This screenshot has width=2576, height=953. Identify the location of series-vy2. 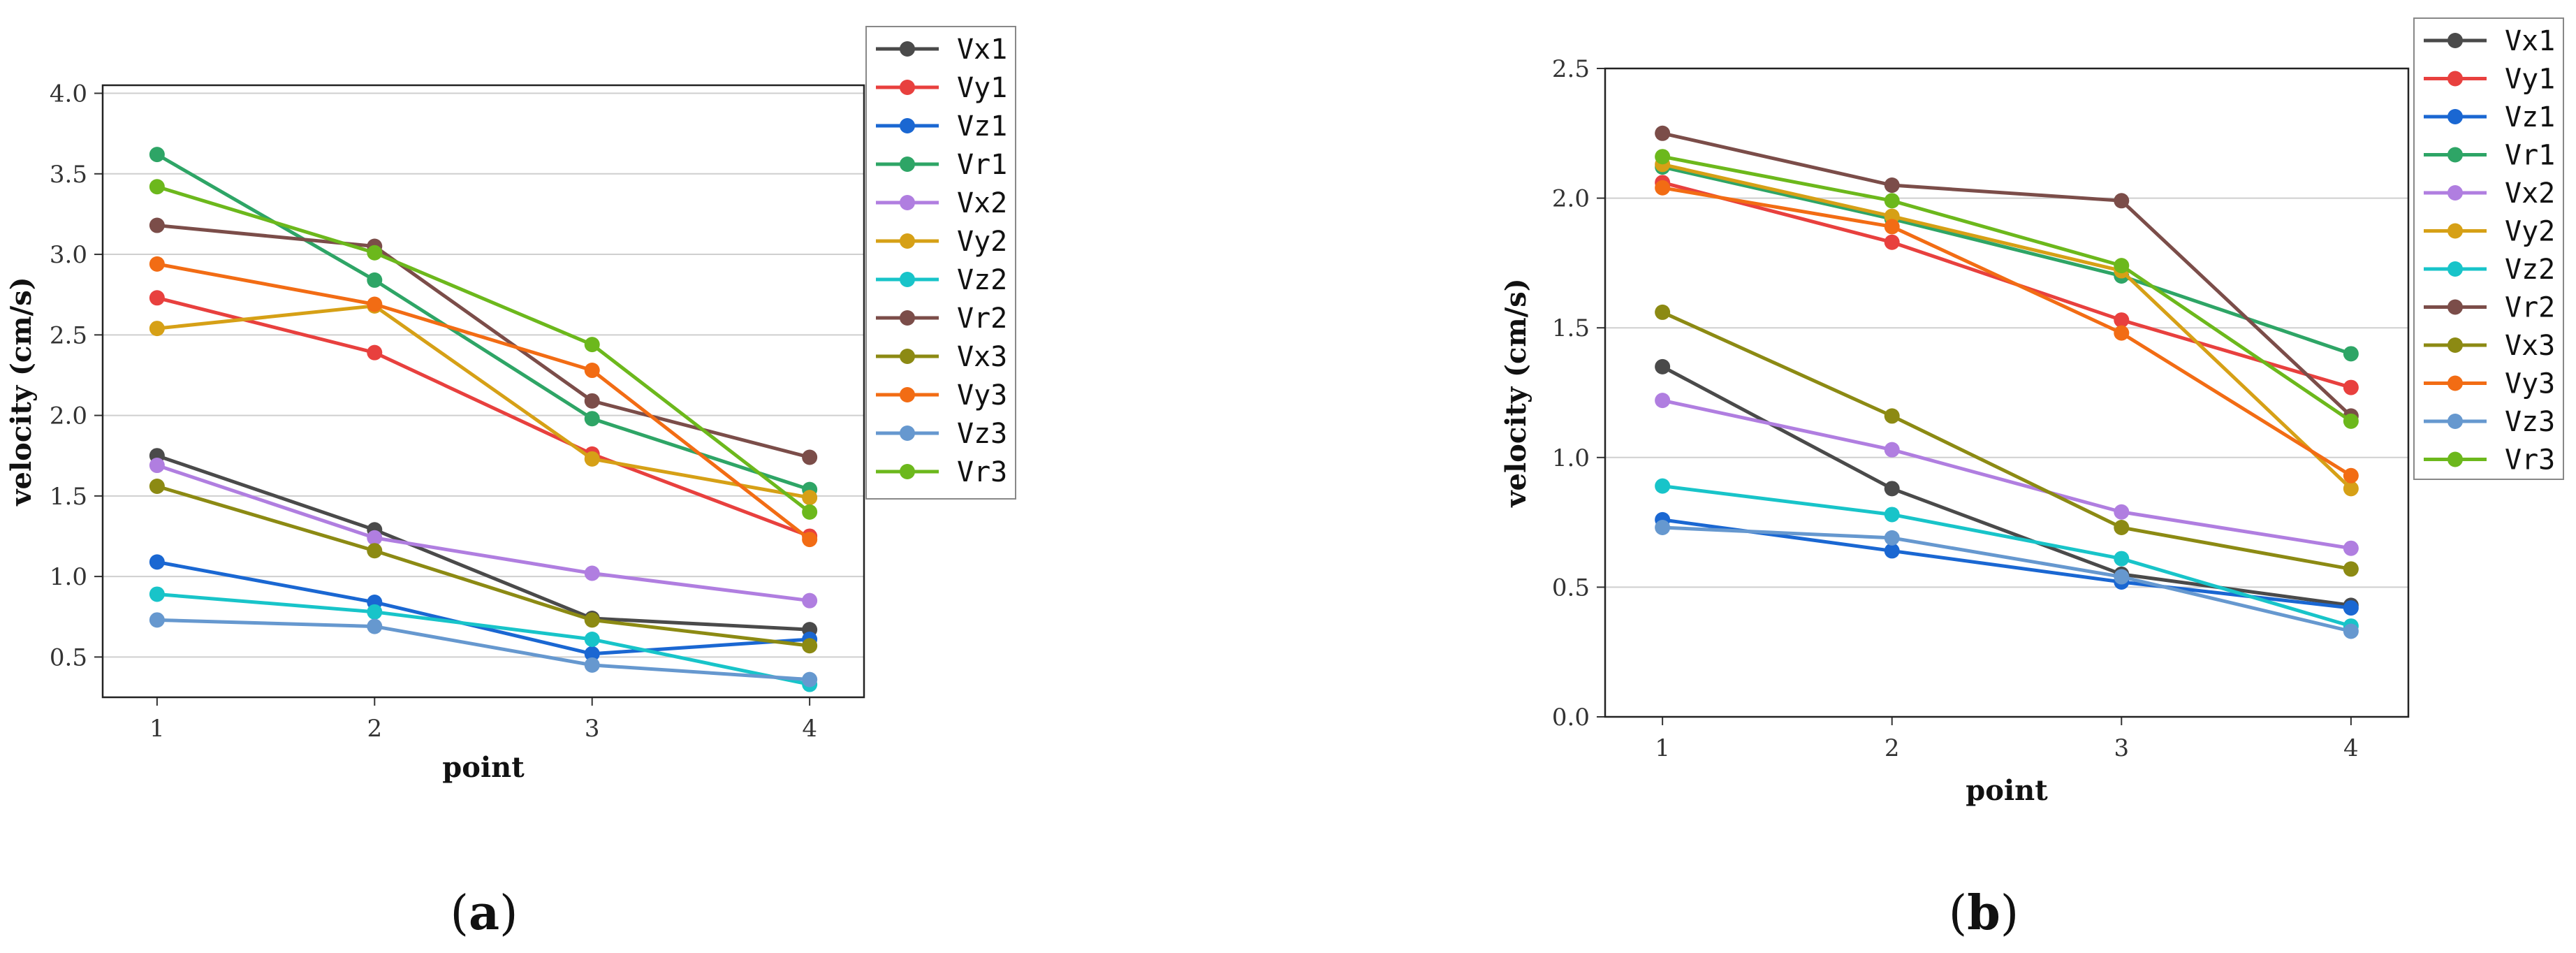
(483, 402).